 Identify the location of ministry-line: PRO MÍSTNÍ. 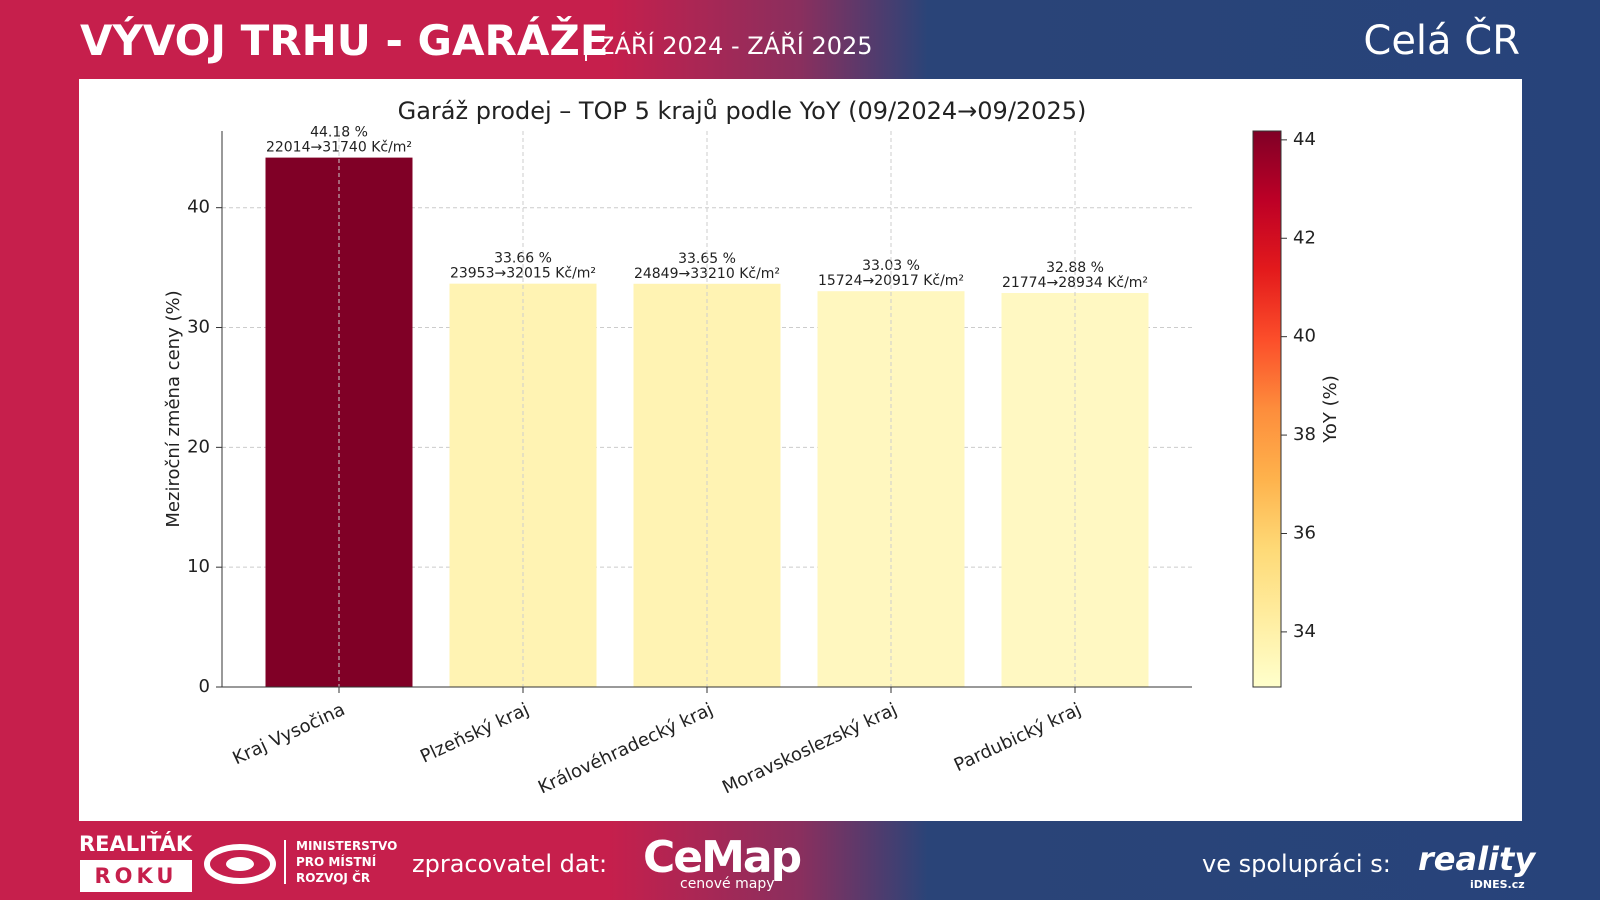
(336, 862).